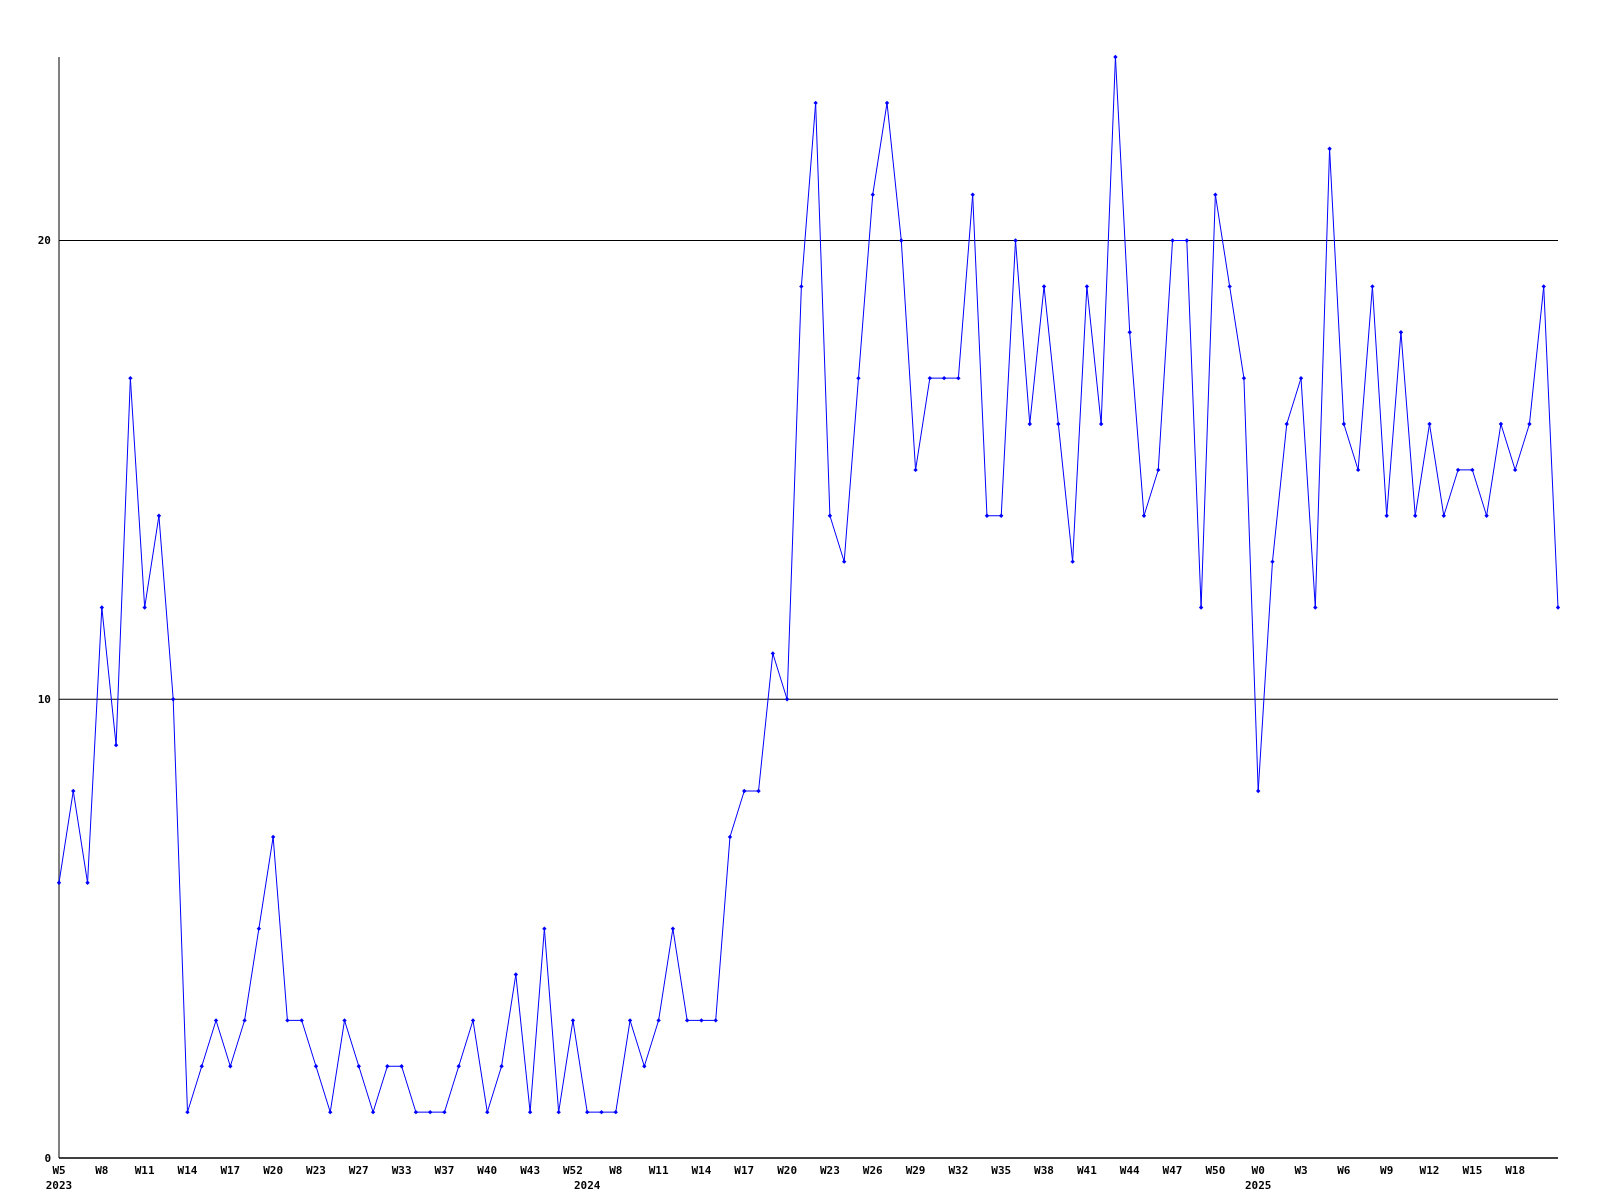 This screenshot has width=1600, height=1200. I want to click on x-tick-label: W50, so click(1215, 1170).